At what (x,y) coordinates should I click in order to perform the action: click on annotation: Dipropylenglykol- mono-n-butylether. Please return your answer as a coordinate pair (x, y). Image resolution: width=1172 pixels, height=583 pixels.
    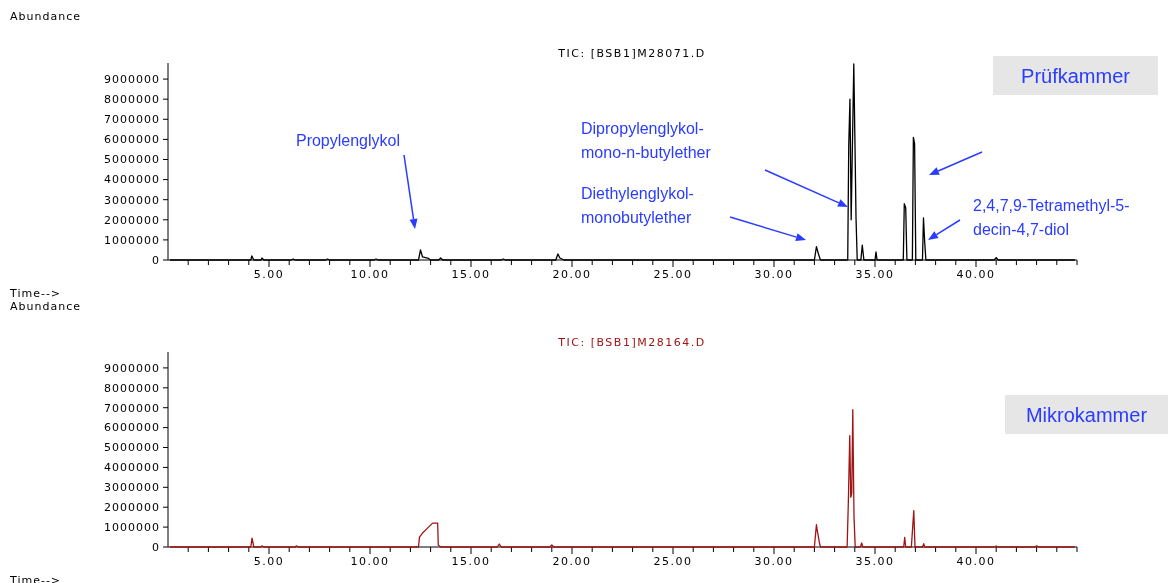
    Looking at the image, I should click on (646, 140).